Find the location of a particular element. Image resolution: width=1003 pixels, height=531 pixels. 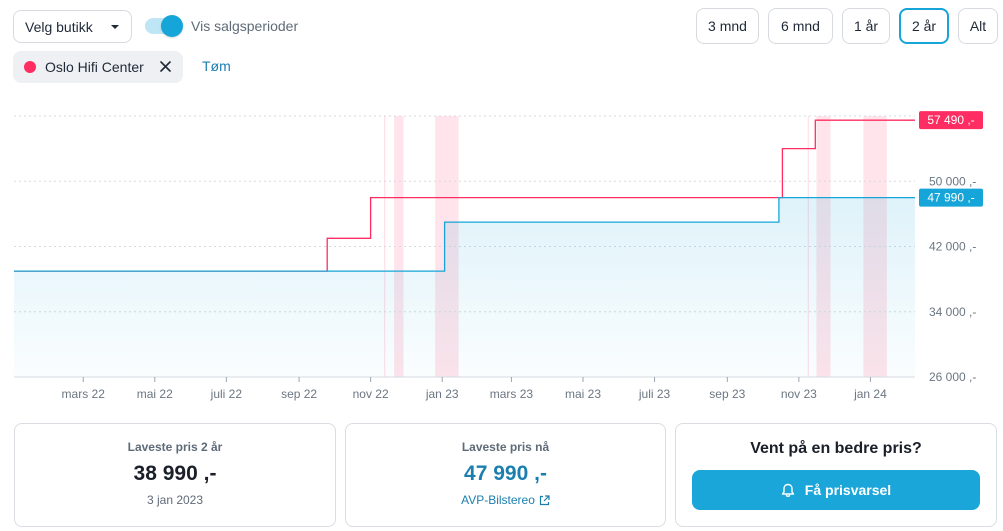

store-link: AVP-Bilstereo is located at coordinates (505, 500).